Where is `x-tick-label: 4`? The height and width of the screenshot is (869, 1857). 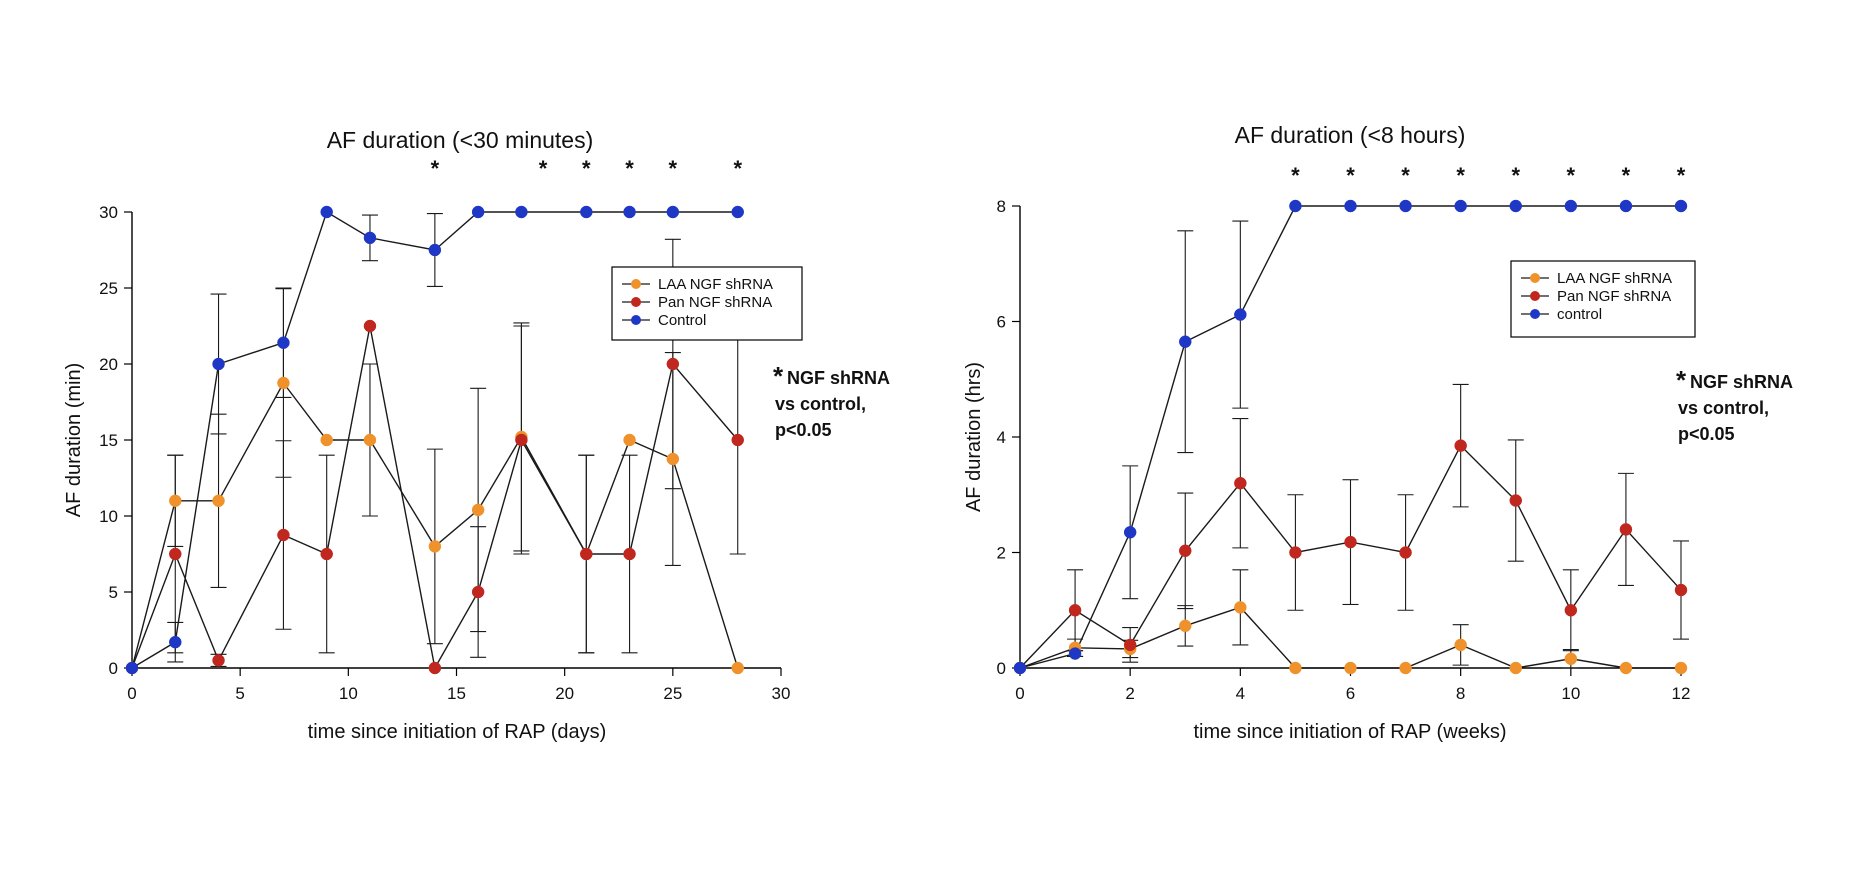 x-tick-label: 4 is located at coordinates (1240, 693).